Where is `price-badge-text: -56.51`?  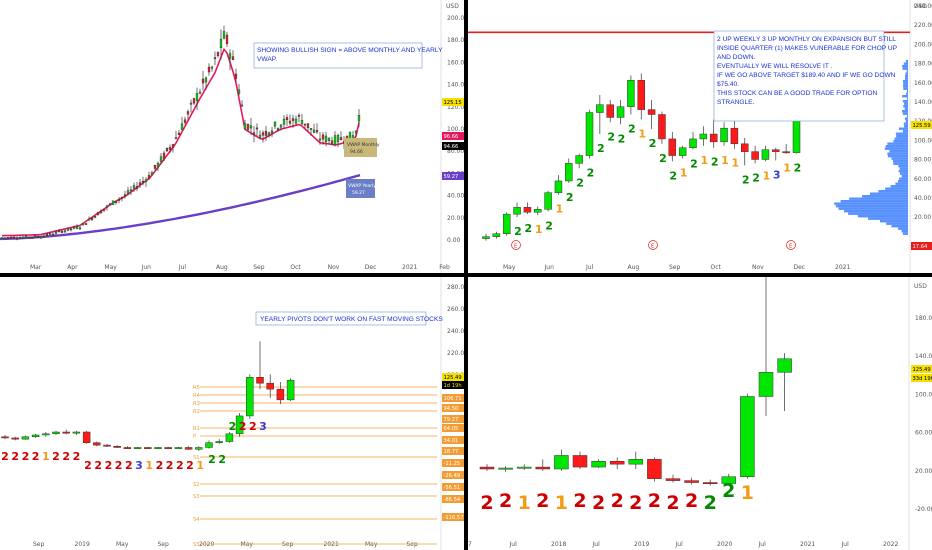
price-badge-text: -56.51 is located at coordinates (452, 488).